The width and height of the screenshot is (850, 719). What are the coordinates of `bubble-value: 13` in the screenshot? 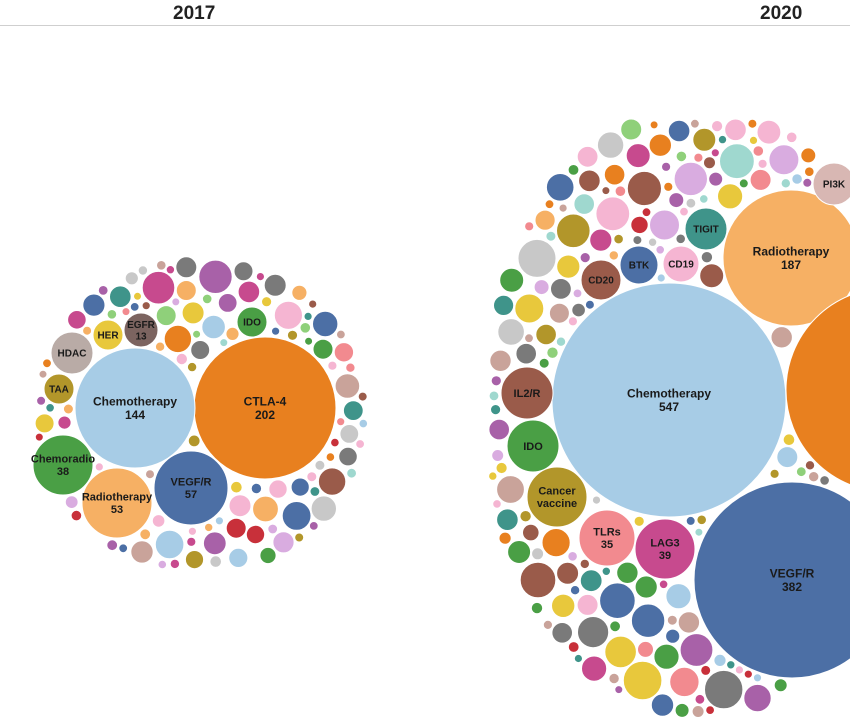 It's located at (141, 336).